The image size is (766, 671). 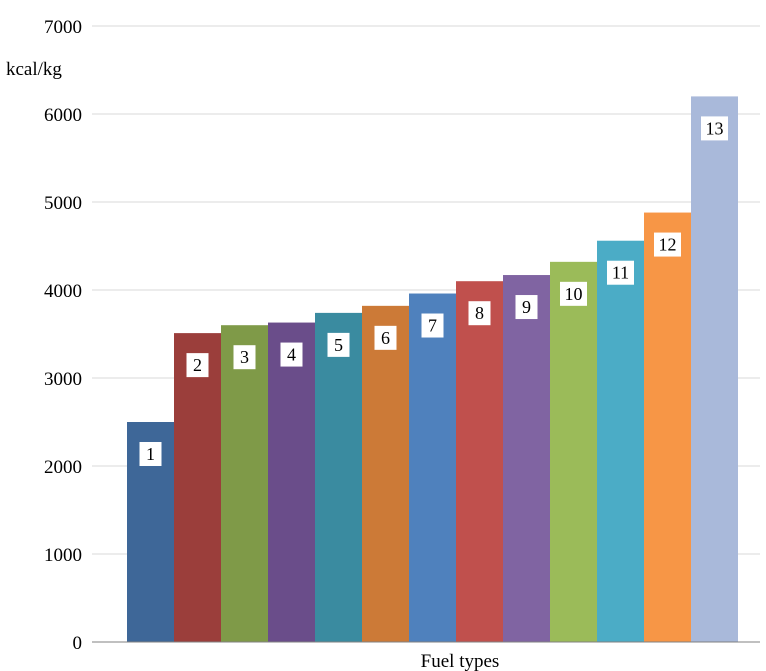 I want to click on bar-label-text: 3, so click(x=244, y=357).